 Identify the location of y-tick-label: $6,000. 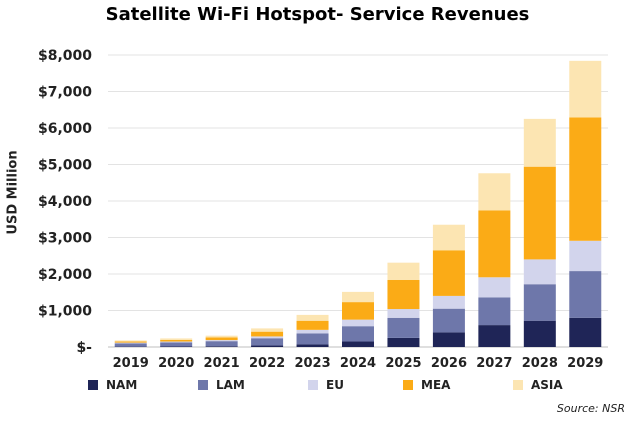
(65, 129).